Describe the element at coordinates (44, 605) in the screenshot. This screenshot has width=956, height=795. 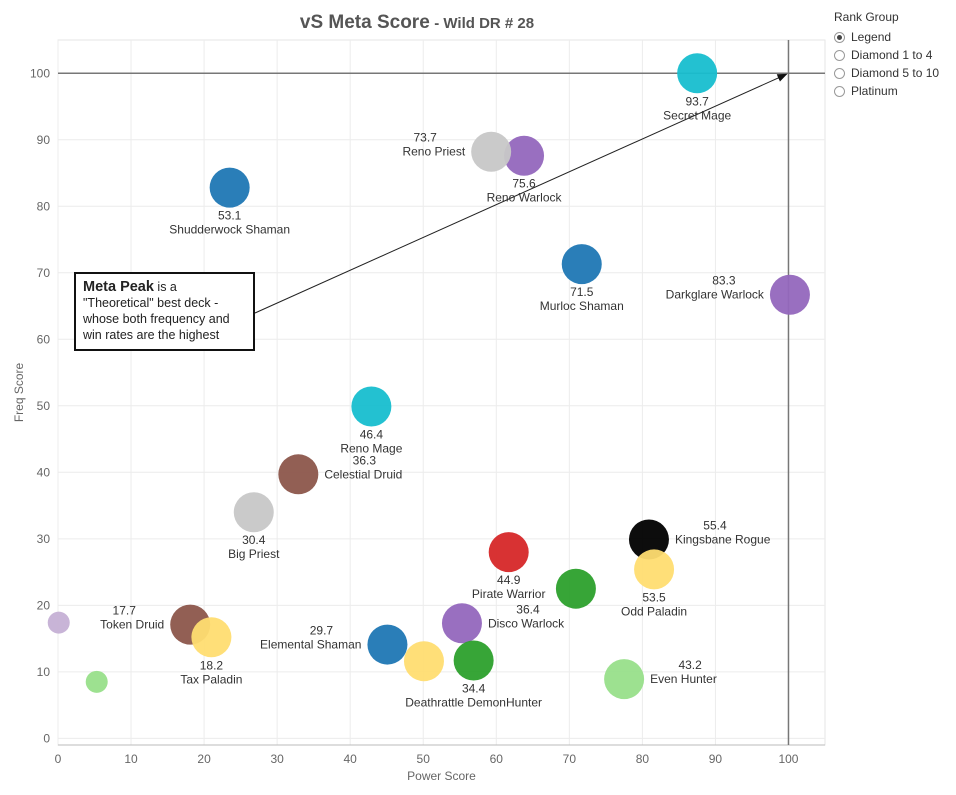
I see `y-tick-label: 20` at that location.